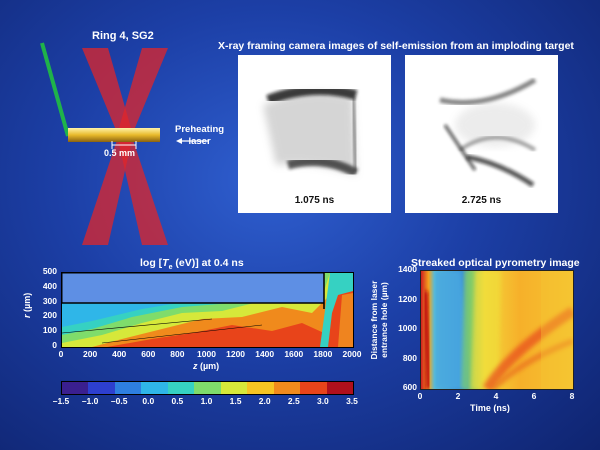  What do you see at coordinates (407, 298) in the screenshot?
I see `sop-y-tick: 1200` at bounding box center [407, 298].